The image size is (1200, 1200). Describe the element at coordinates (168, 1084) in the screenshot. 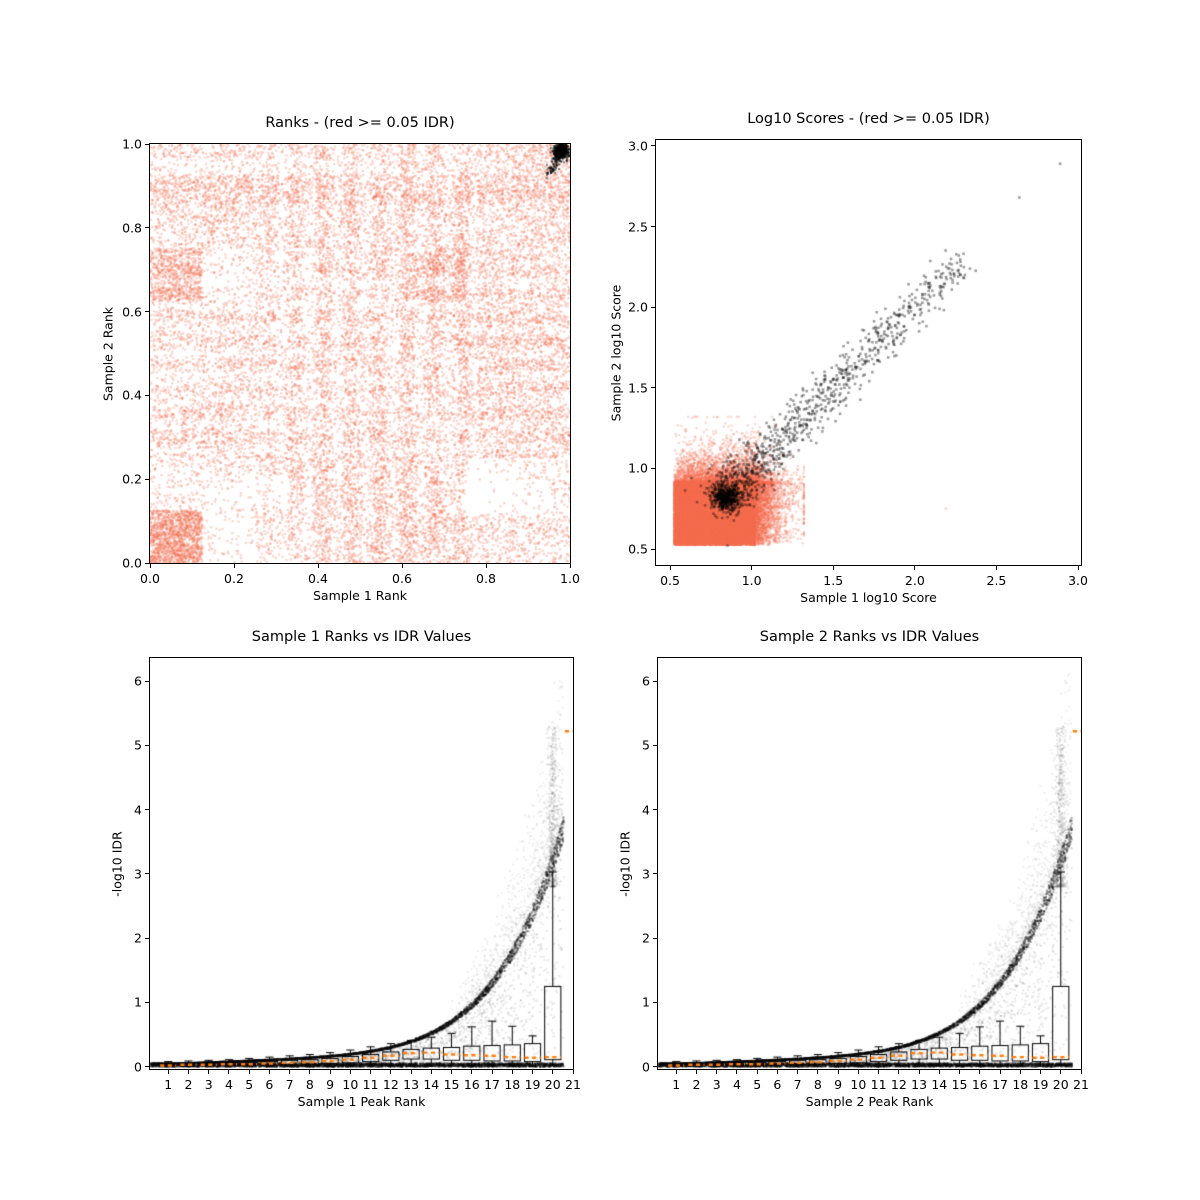

I see `x-tick-label: 1` at that location.